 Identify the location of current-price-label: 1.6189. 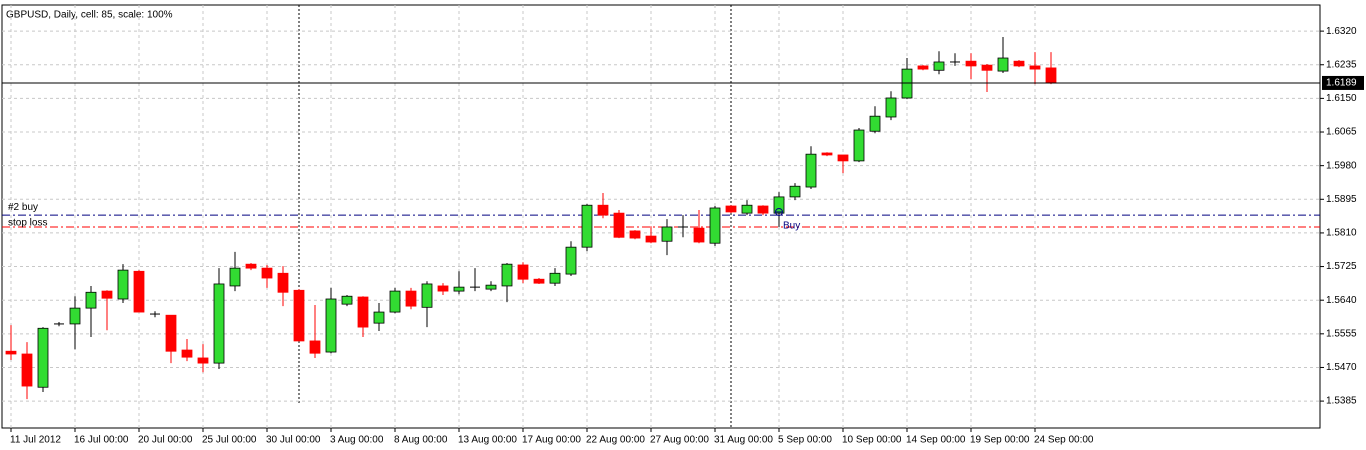
(1341, 83).